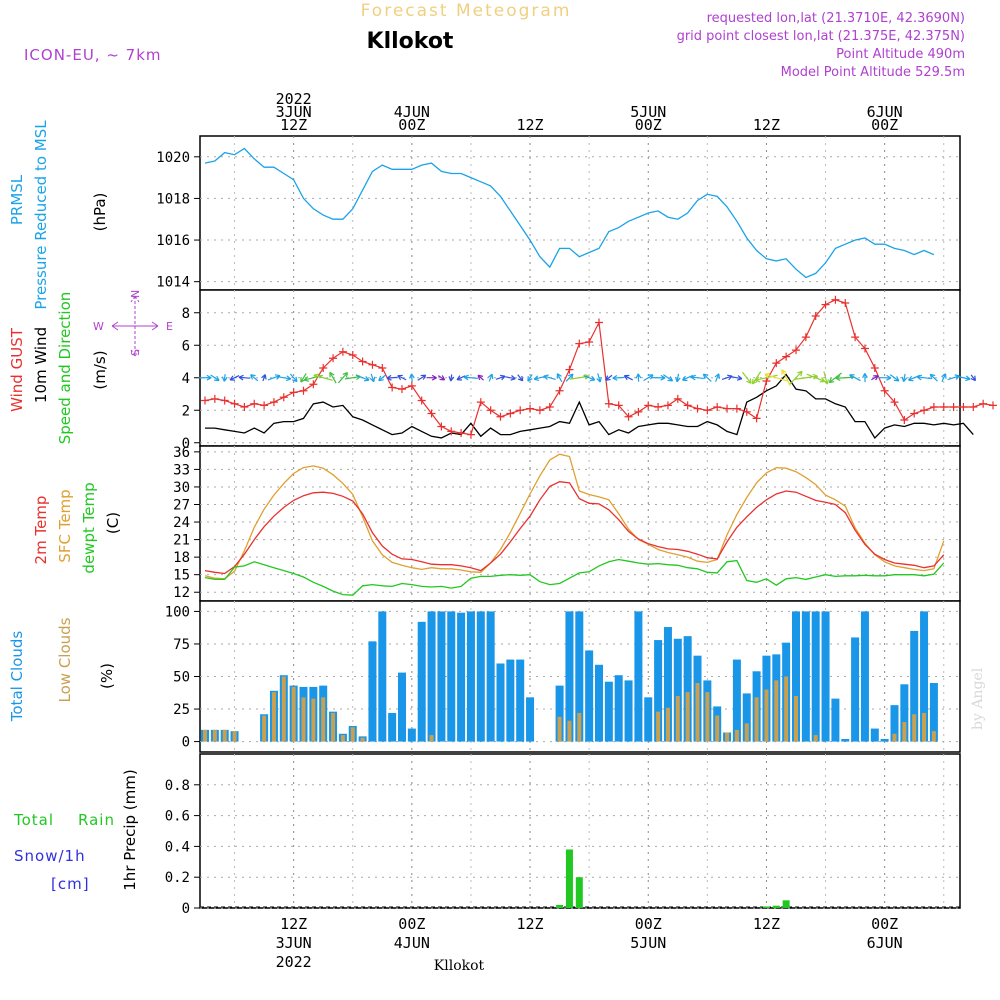 This screenshot has height=1000, width=1000. I want to click on y-tick-label: 6, so click(186, 346).